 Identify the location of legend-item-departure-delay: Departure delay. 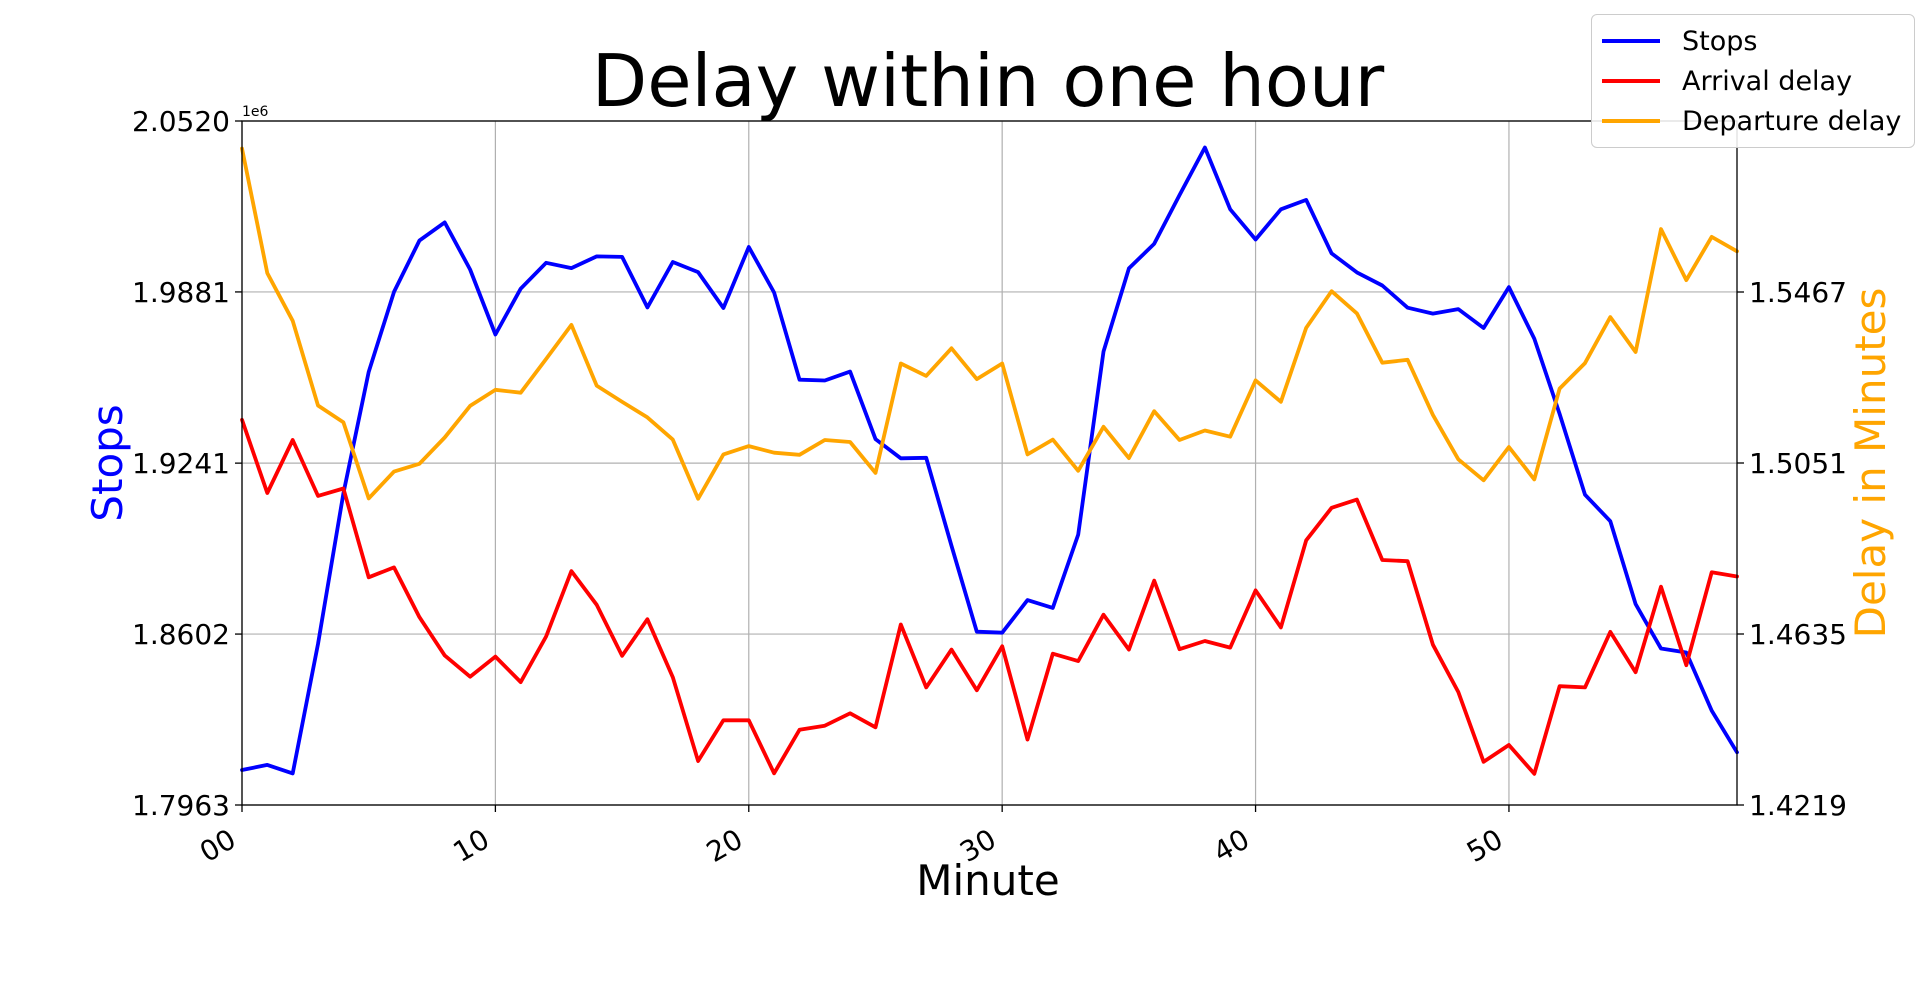
(1753, 121).